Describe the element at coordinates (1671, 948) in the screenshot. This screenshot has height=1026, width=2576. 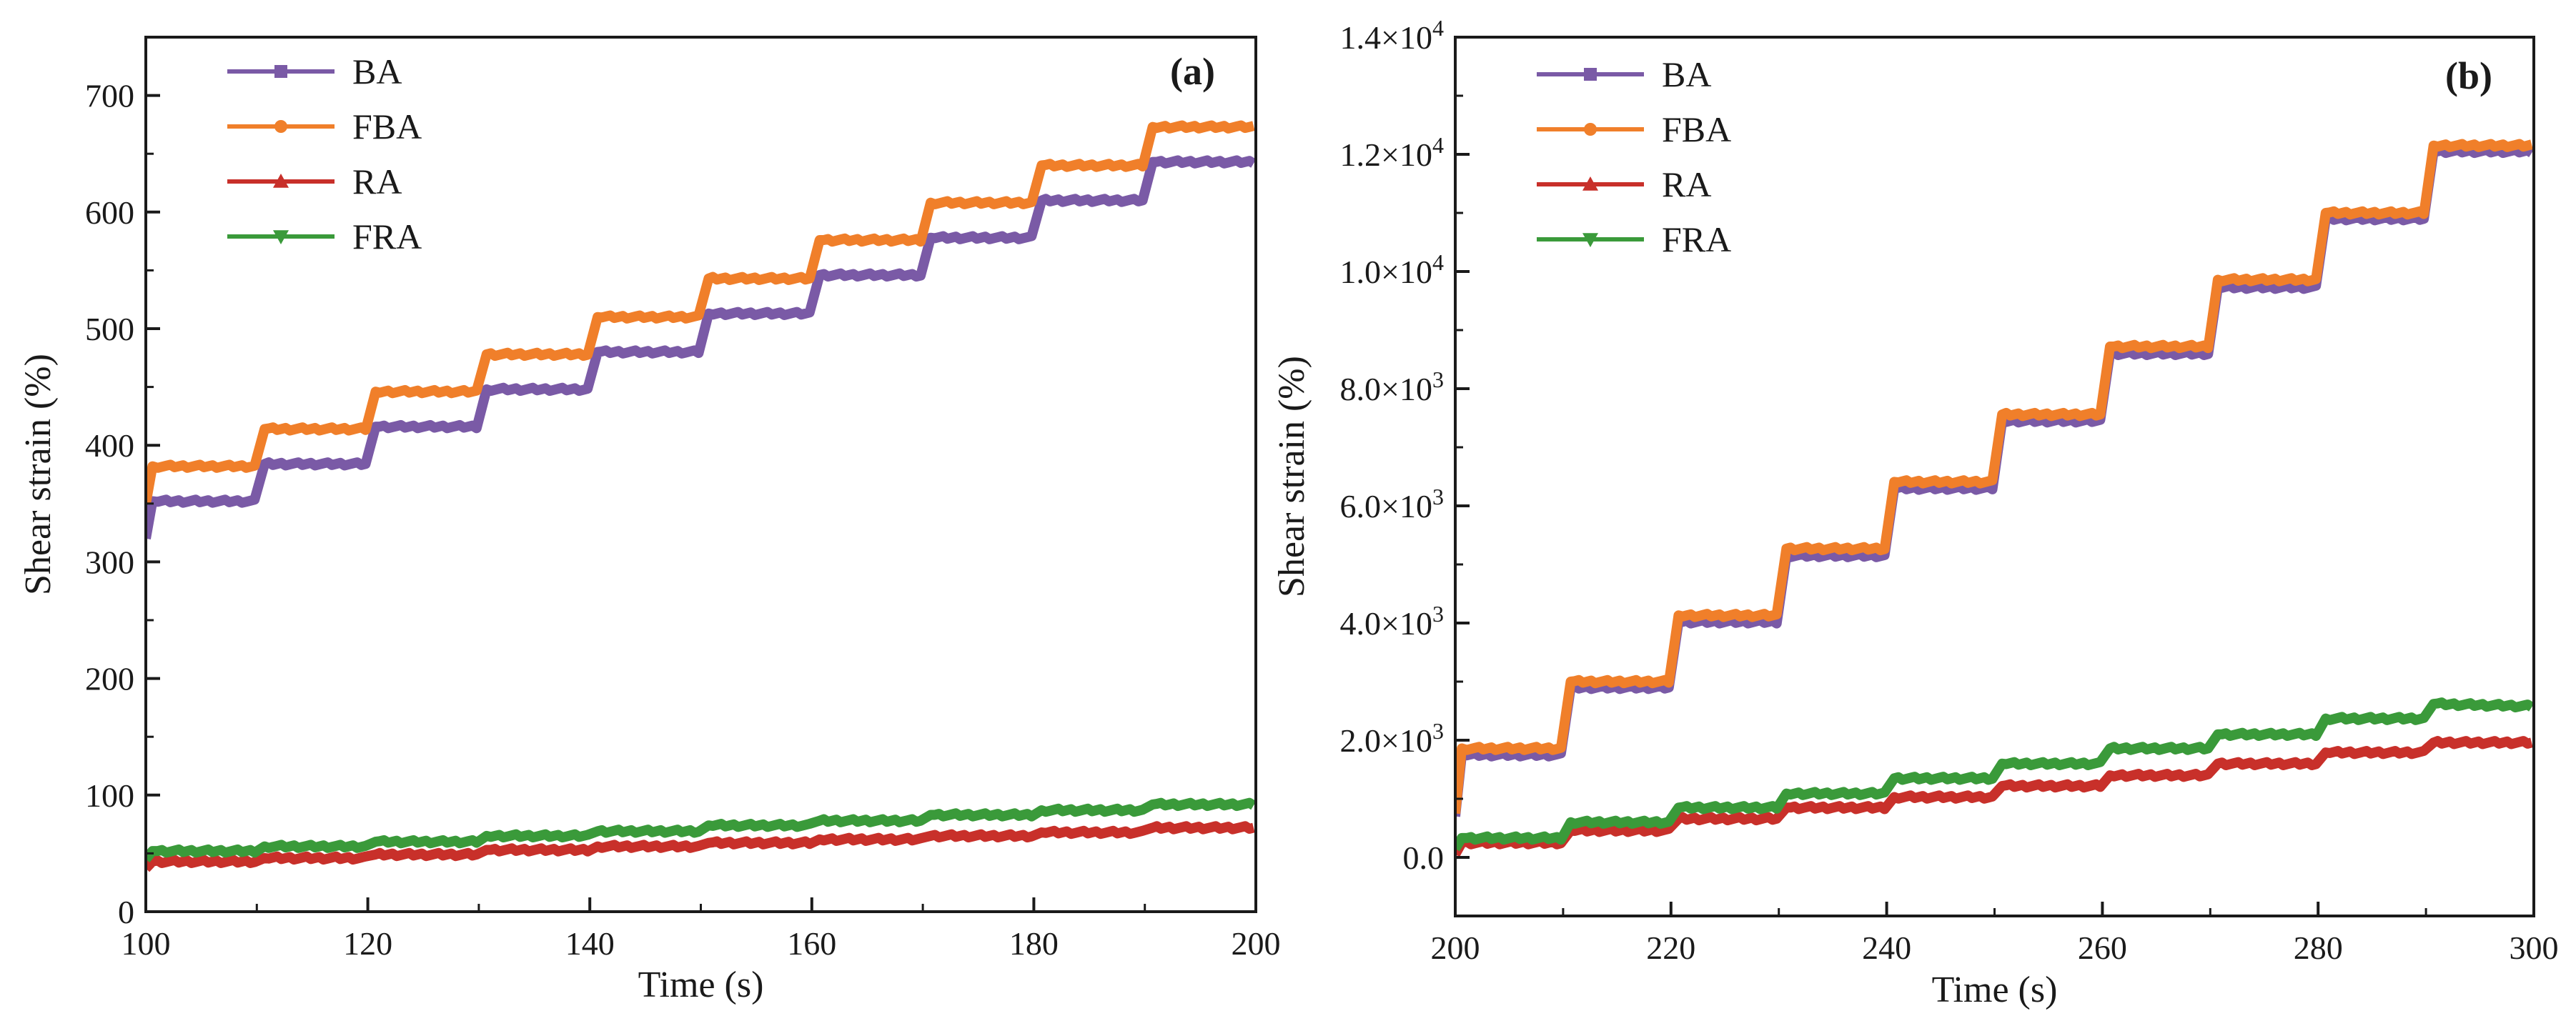
I see `x-tick-label: 220` at that location.